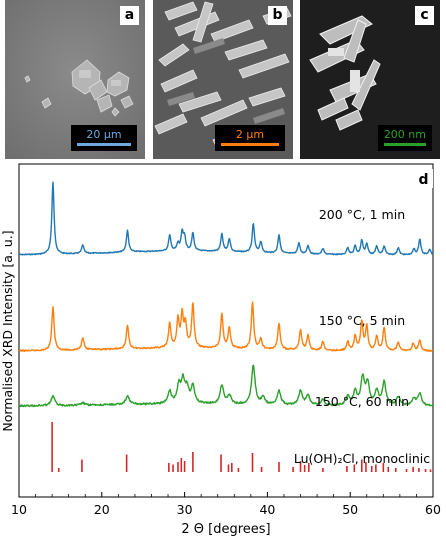 Image resolution: width=446 pixels, height=550 pixels. I want to click on panel-letter-d: d, so click(423, 180).